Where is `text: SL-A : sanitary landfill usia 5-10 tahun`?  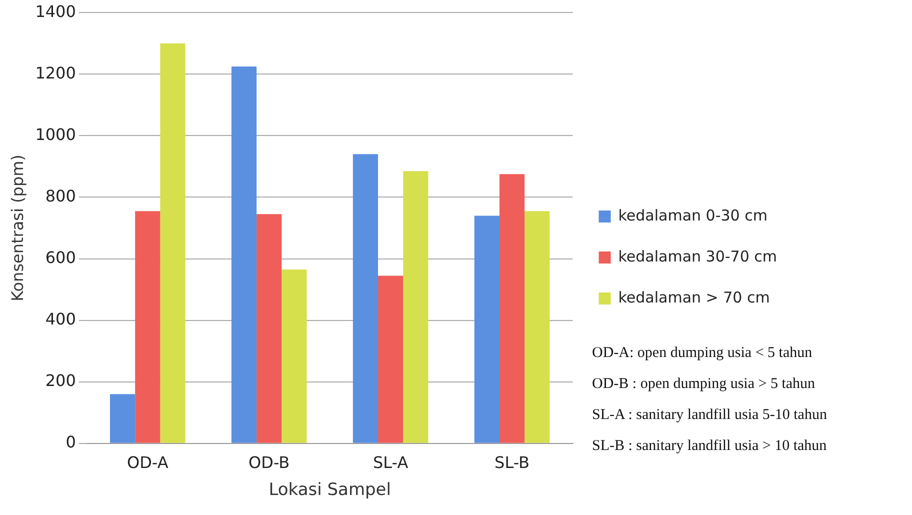
text: SL-A : sanitary landfill usia 5-10 tahun is located at coordinates (709, 415).